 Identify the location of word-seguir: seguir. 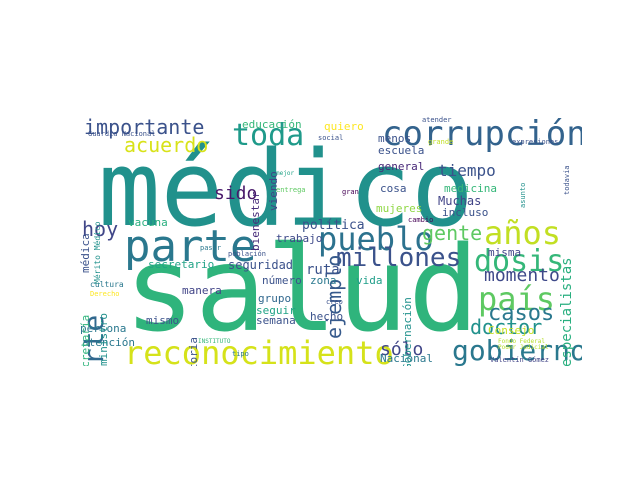
(276, 310).